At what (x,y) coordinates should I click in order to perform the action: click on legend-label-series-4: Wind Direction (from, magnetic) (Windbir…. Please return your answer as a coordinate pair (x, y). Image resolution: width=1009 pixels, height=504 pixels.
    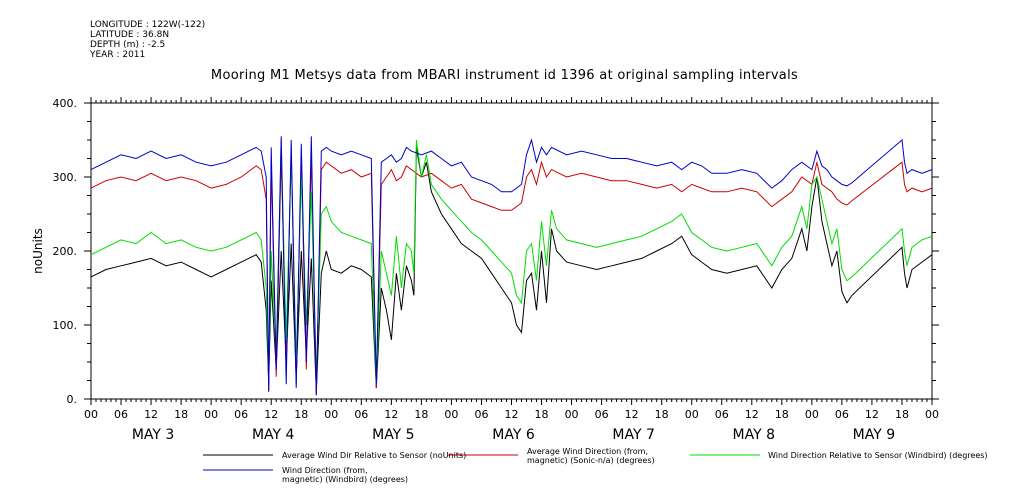
    Looking at the image, I should click on (345, 475).